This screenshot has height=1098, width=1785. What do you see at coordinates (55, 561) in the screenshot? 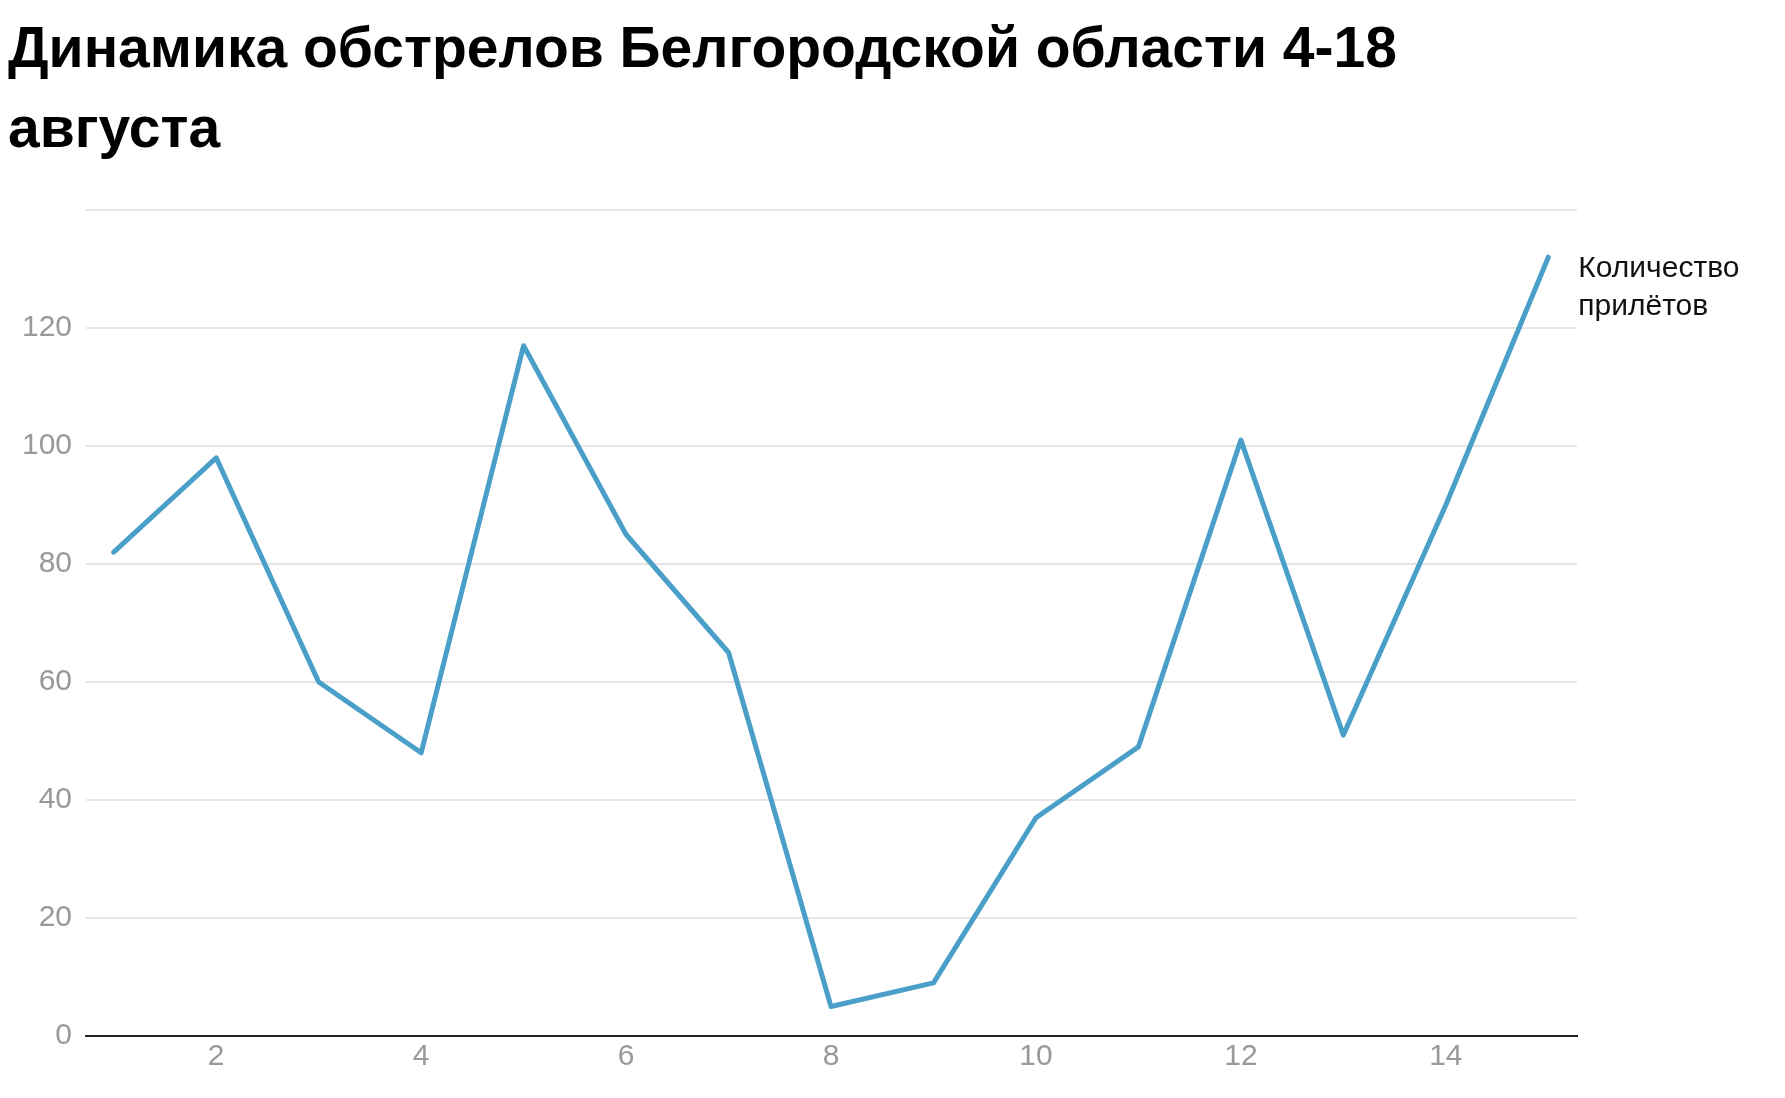
I see `y-tick-label: 80` at bounding box center [55, 561].